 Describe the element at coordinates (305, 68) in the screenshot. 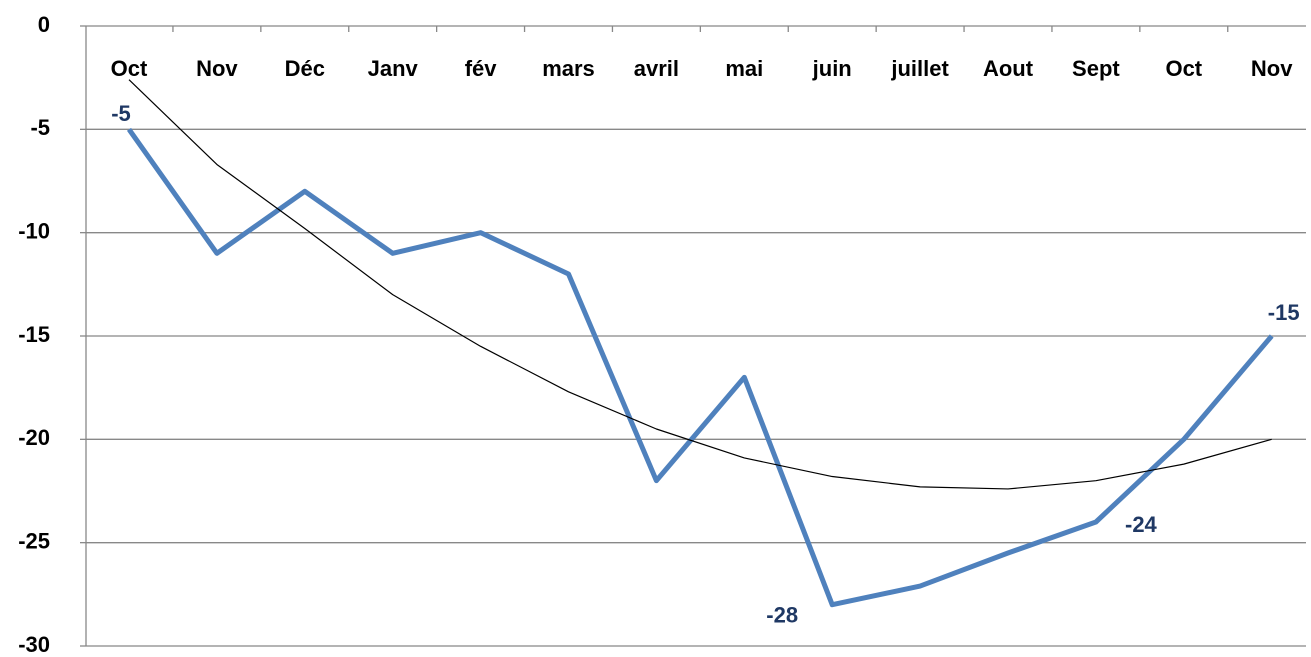

I see `x-tick-label: Déc` at that location.